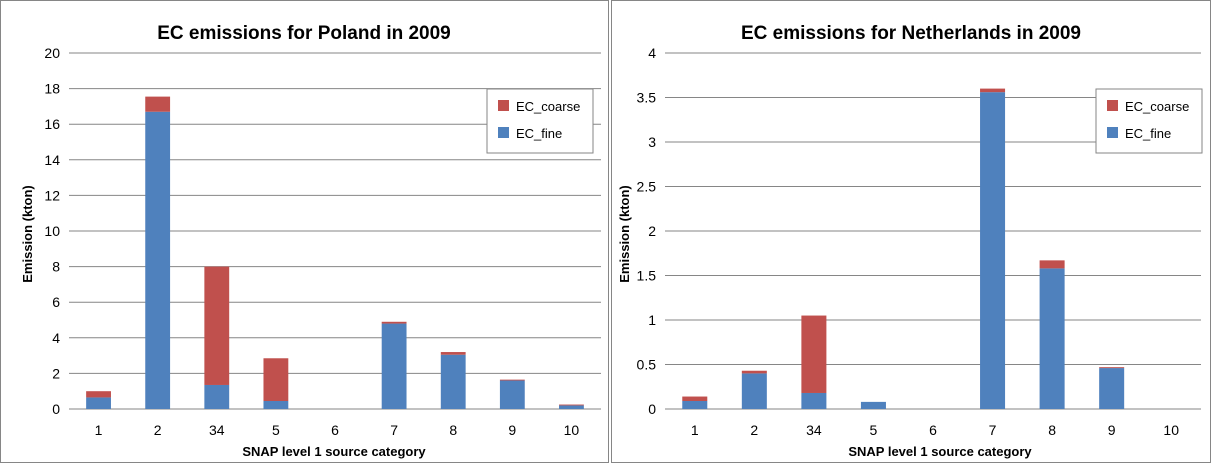  Describe the element at coordinates (52, 89) in the screenshot. I see `y-tick-label: 18` at that location.